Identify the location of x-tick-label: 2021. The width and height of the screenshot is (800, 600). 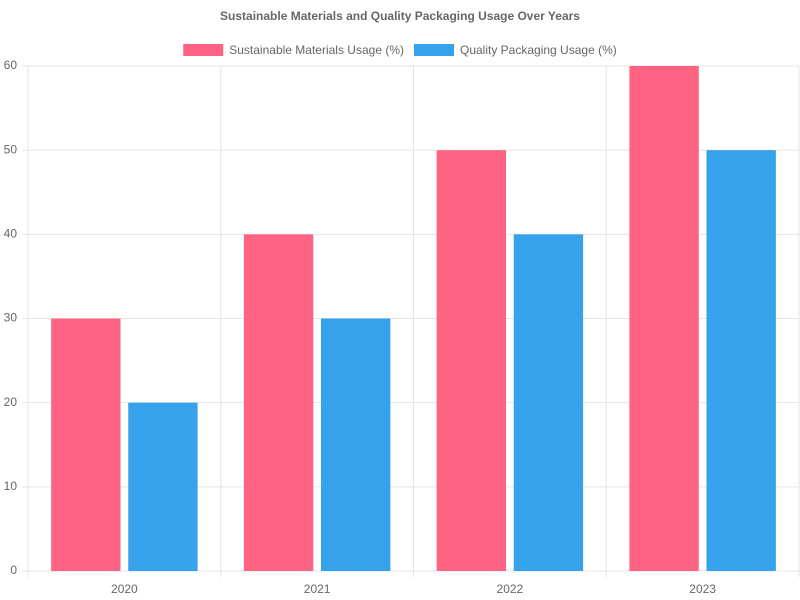
(317, 589).